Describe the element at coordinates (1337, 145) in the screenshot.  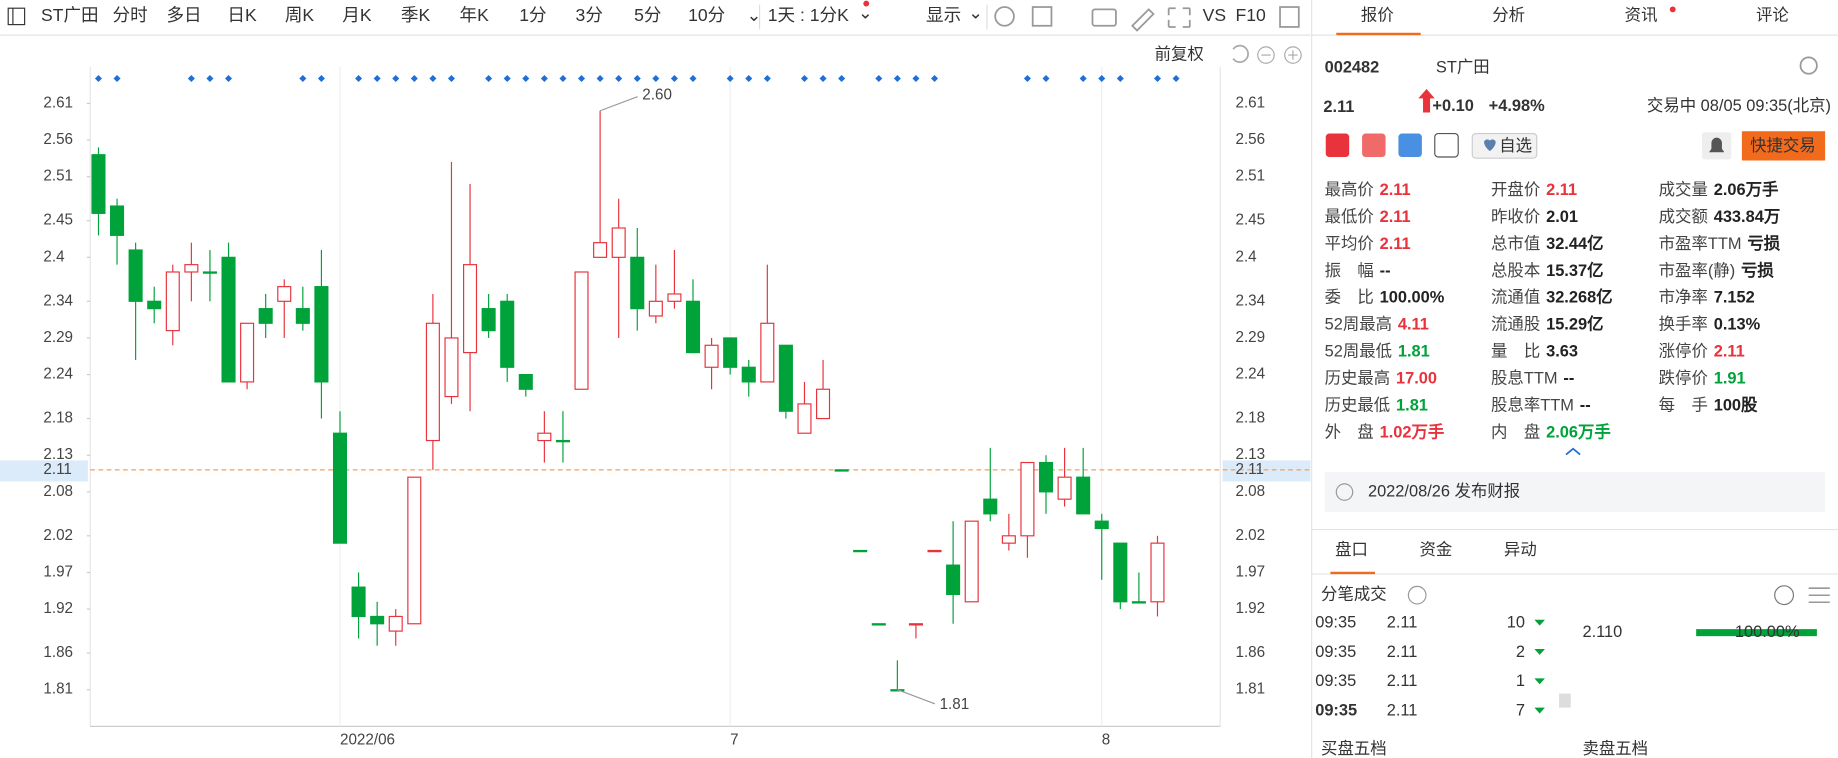
I see `flag-icon` at that location.